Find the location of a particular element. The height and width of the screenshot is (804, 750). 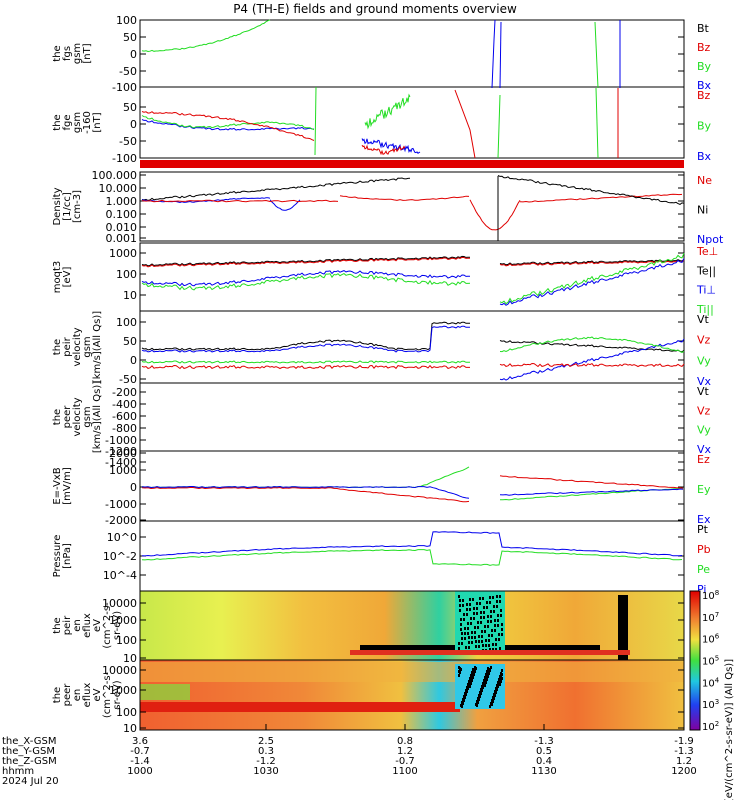

y-axis-label: velocity is located at coordinates (77, 346).